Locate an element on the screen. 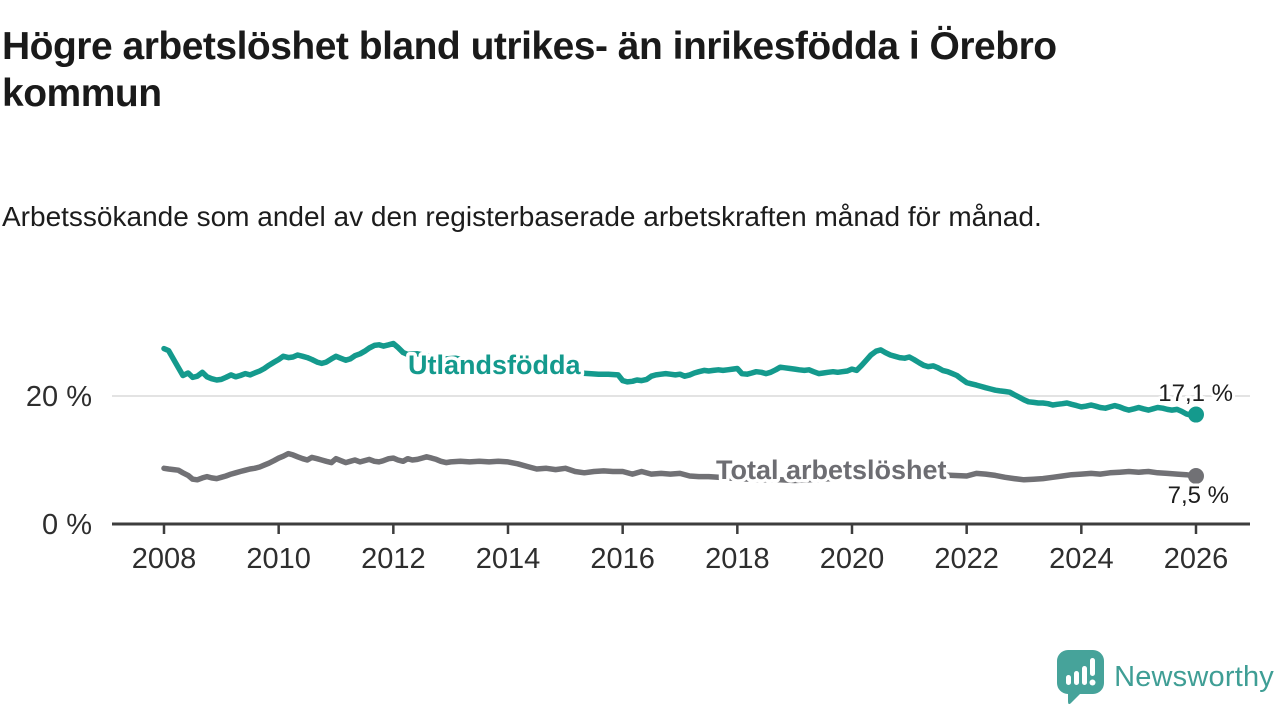 The image size is (1280, 720). series-end-value-utlandsfodda: 17,1 % is located at coordinates (1195, 393).